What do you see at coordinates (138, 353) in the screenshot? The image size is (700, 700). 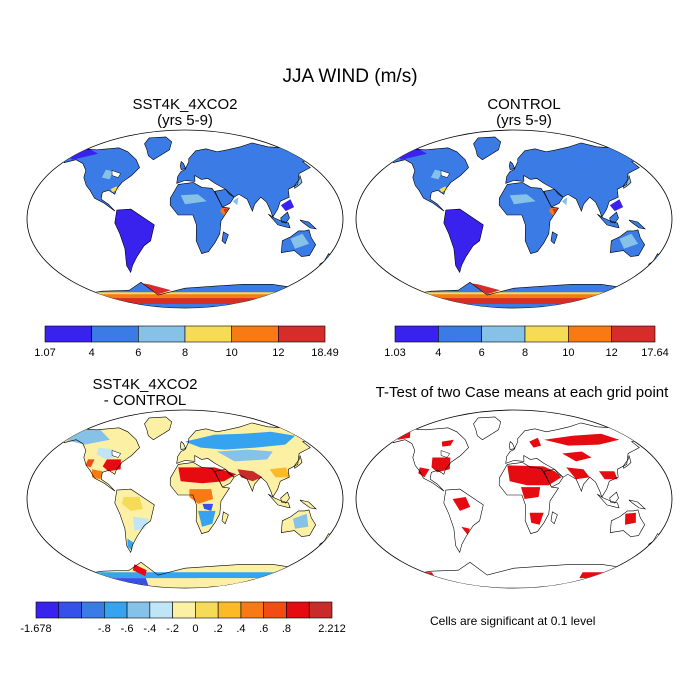 I see `colorbar-top-left-label: 6` at bounding box center [138, 353].